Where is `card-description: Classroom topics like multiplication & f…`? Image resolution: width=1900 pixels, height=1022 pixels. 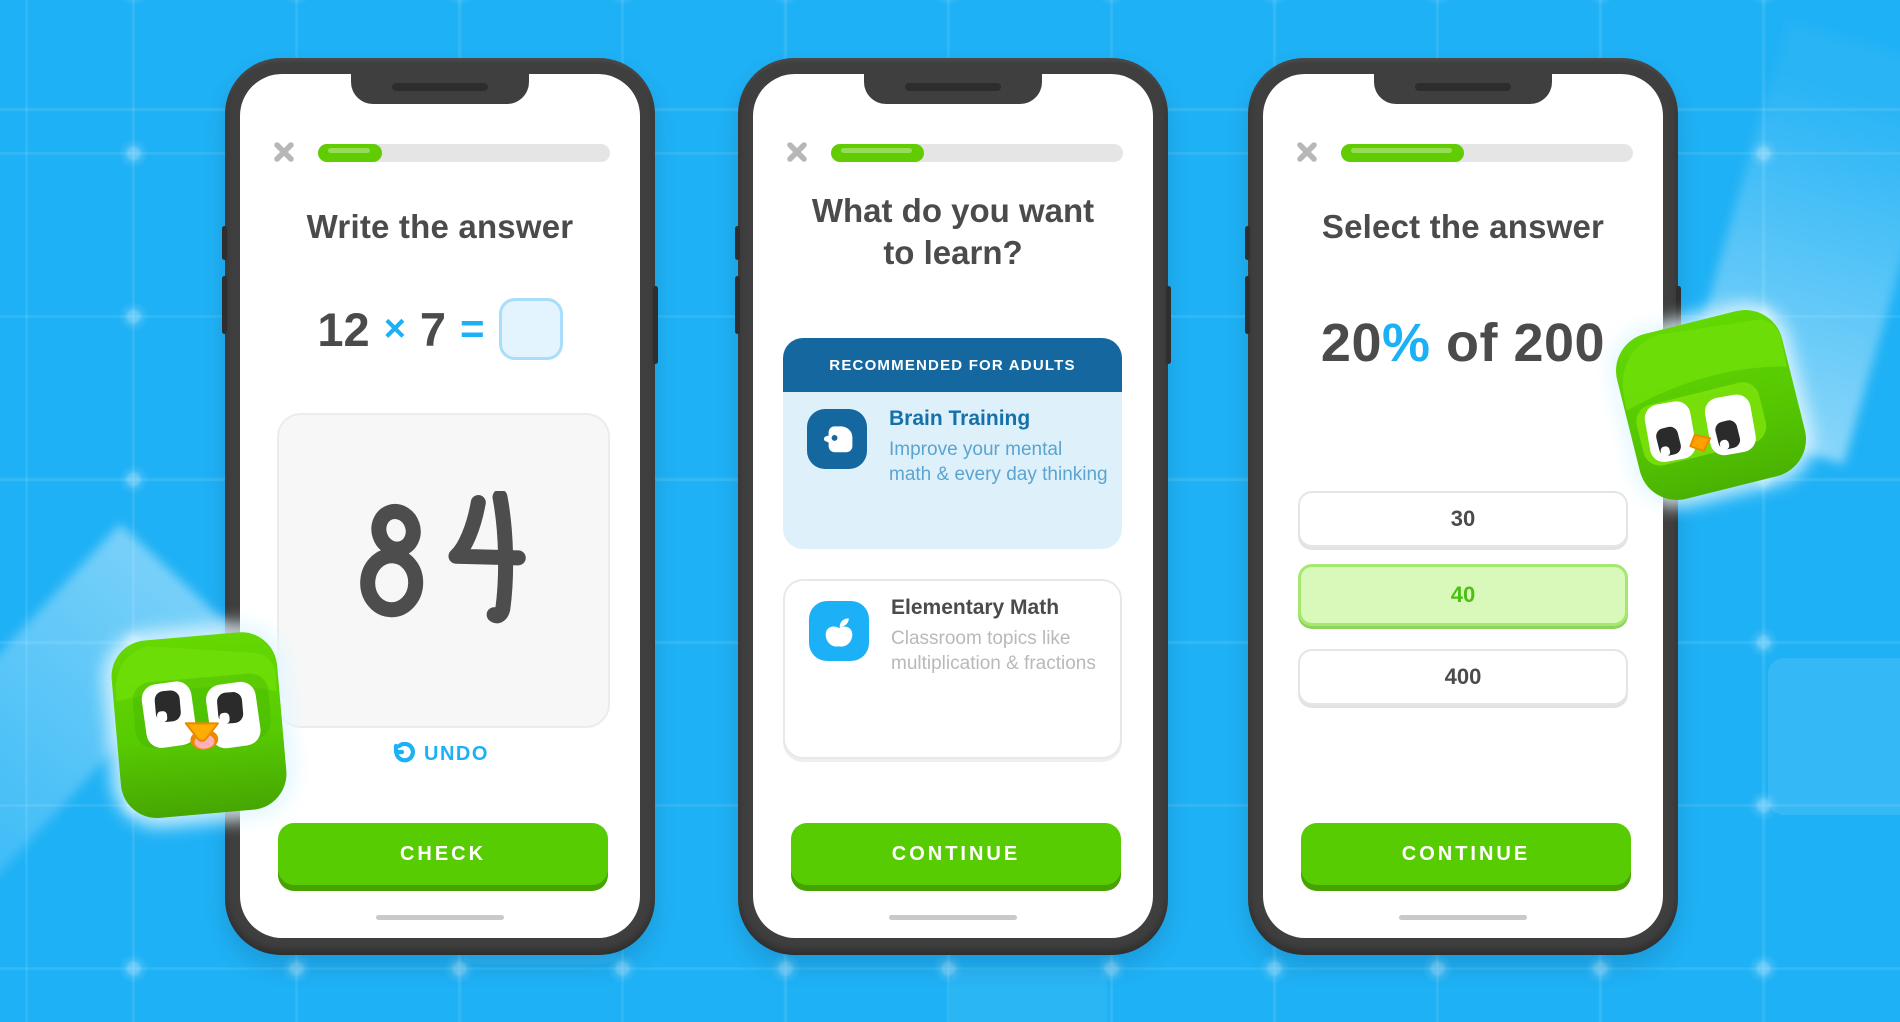 card-description: Classroom topics like multiplication & f… is located at coordinates (993, 651).